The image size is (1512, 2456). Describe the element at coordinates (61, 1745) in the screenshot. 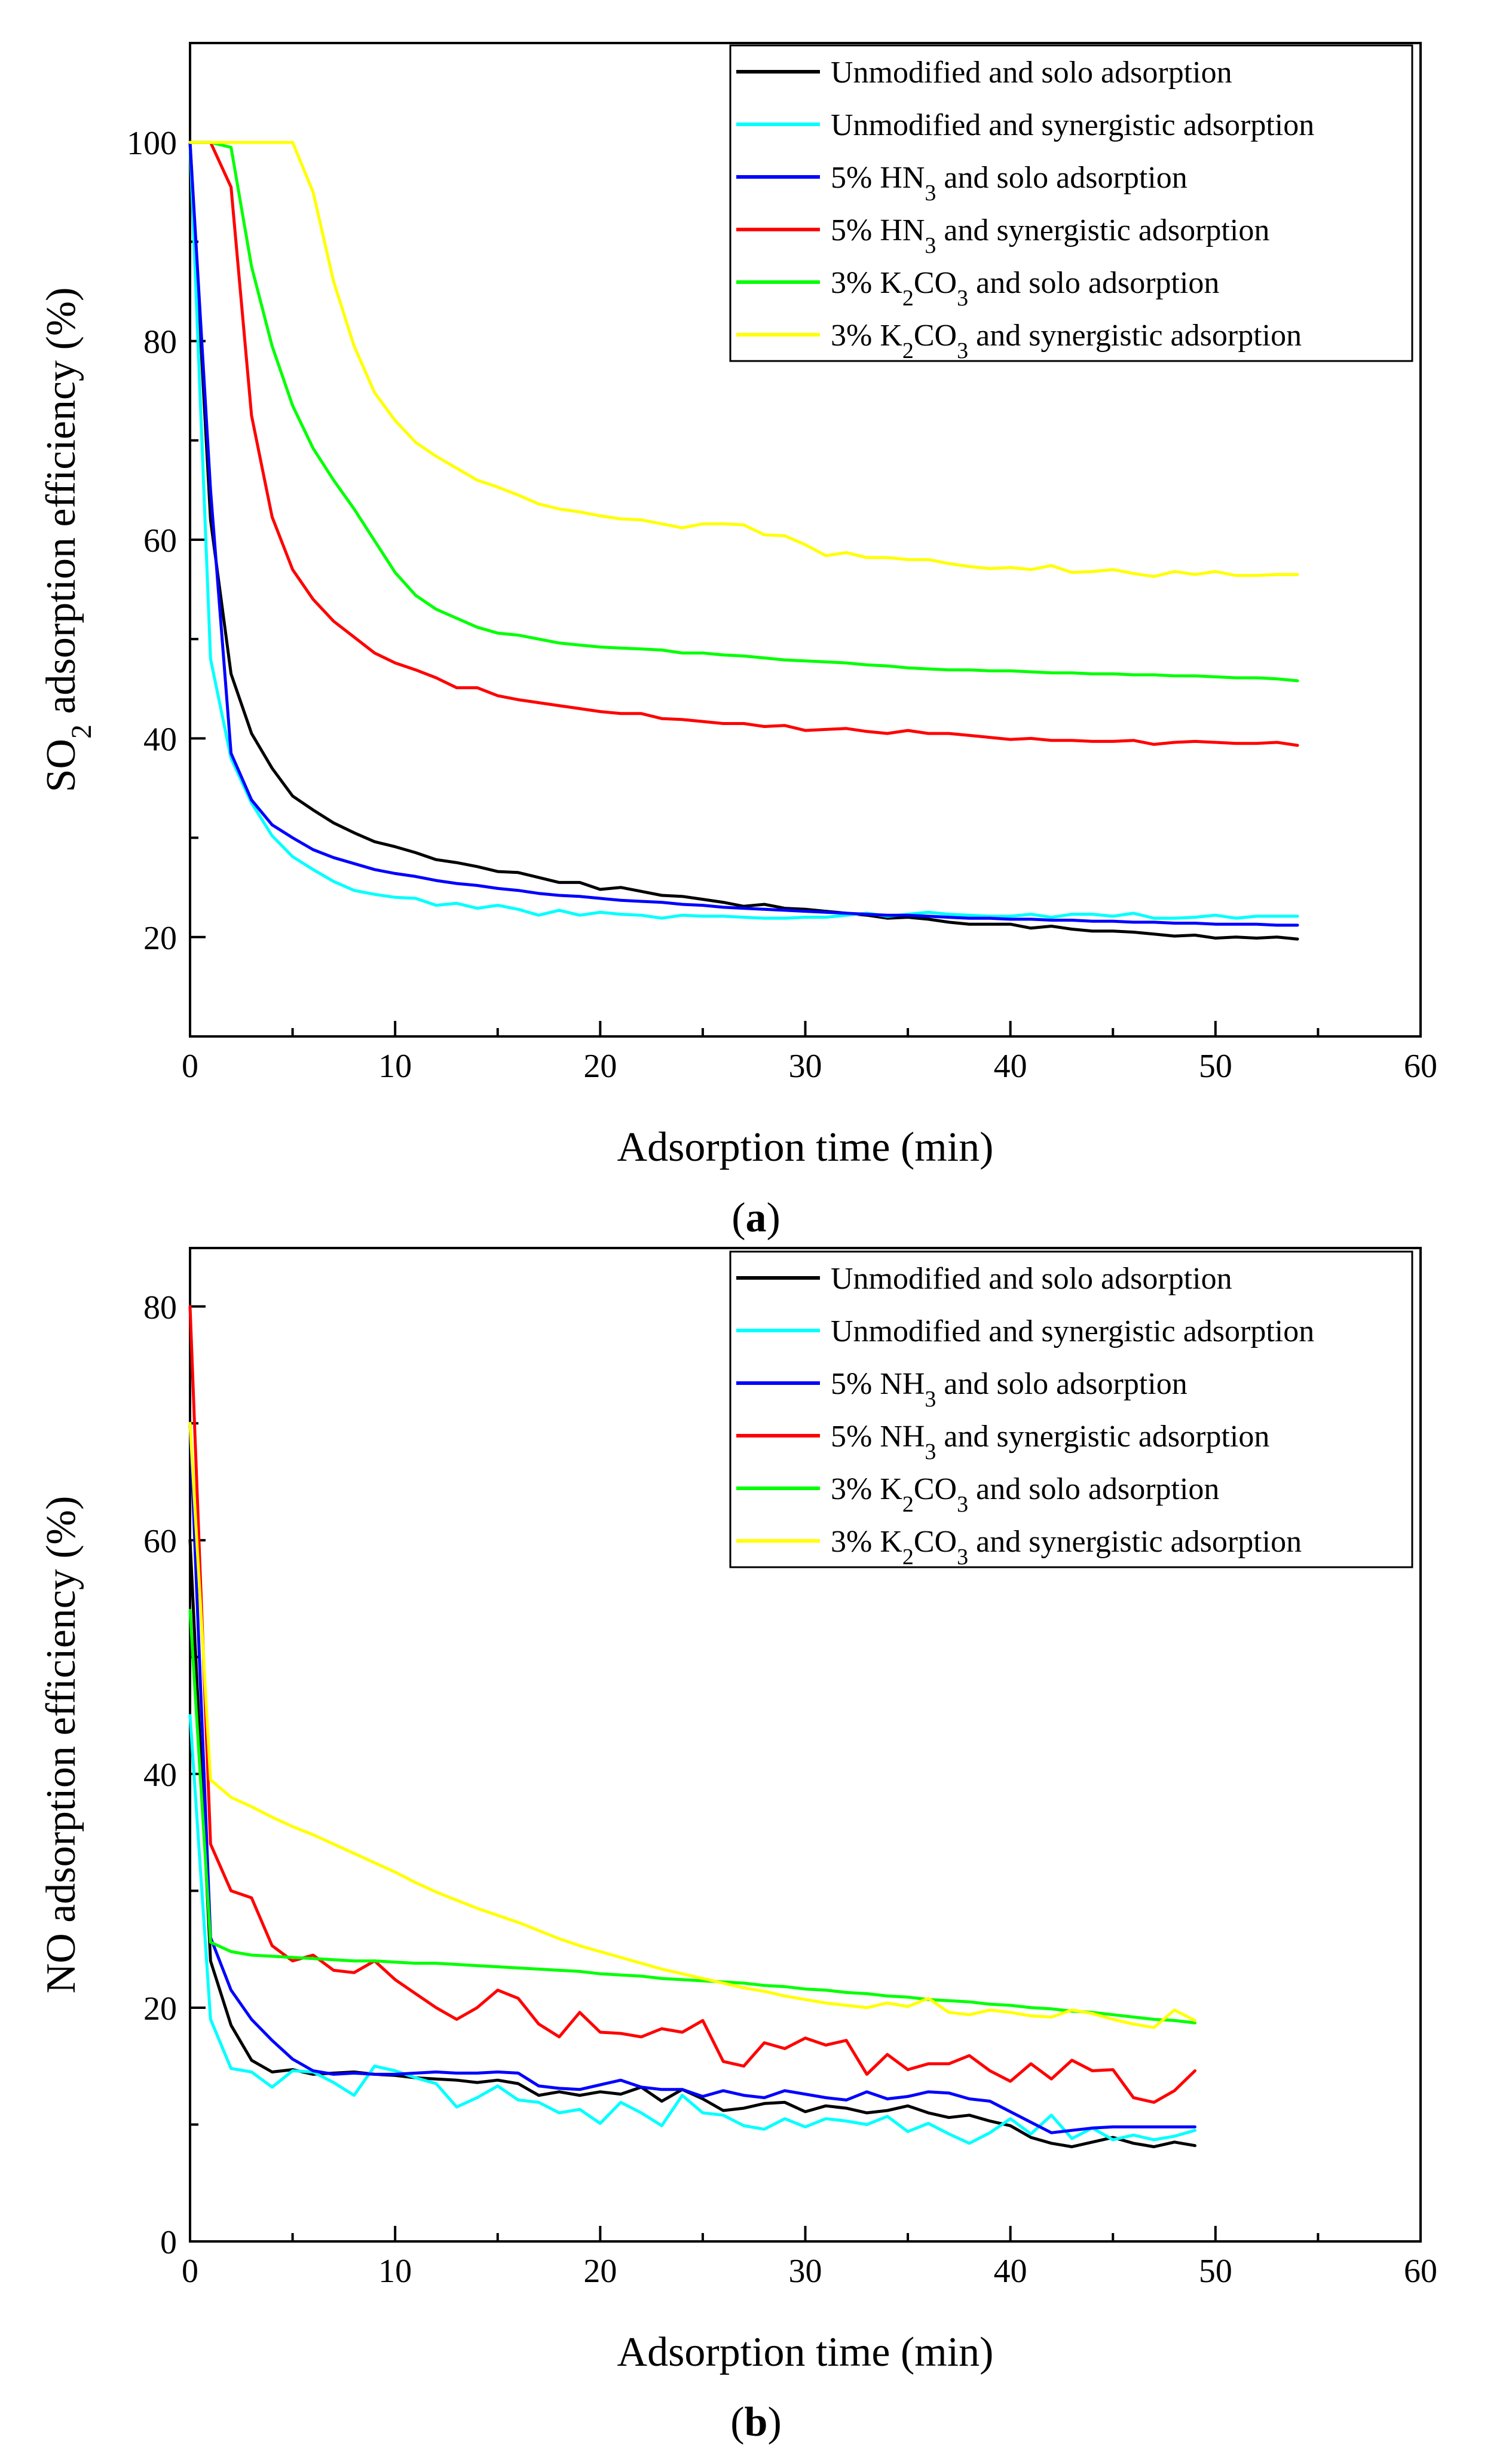

I see `y-axis-title: NO adsorption efficiency (%)` at that location.